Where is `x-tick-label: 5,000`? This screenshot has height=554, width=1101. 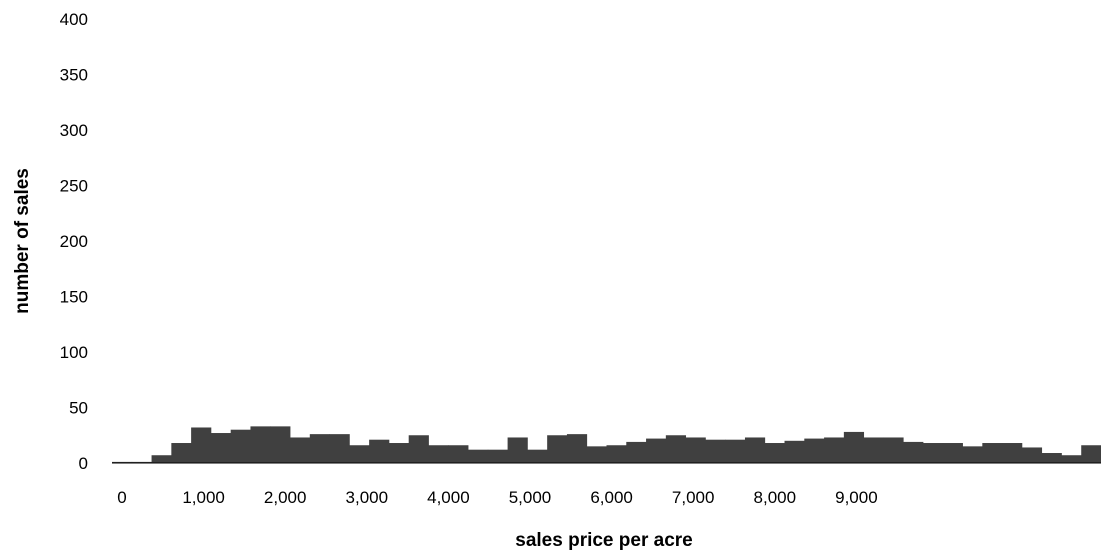
x-tick-label: 5,000 is located at coordinates (530, 497).